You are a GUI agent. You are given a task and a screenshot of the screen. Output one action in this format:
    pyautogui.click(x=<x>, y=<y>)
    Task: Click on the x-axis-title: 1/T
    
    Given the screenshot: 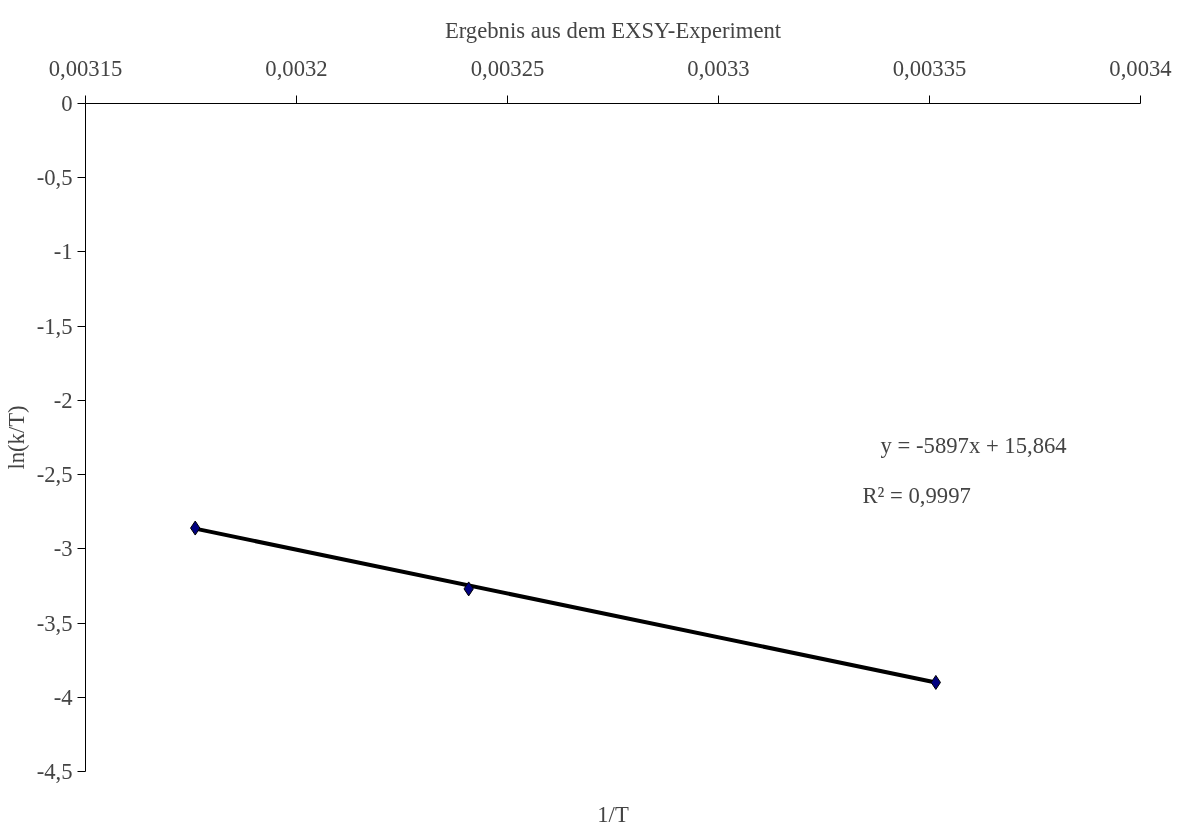 What is the action you would take?
    pyautogui.click(x=613, y=814)
    